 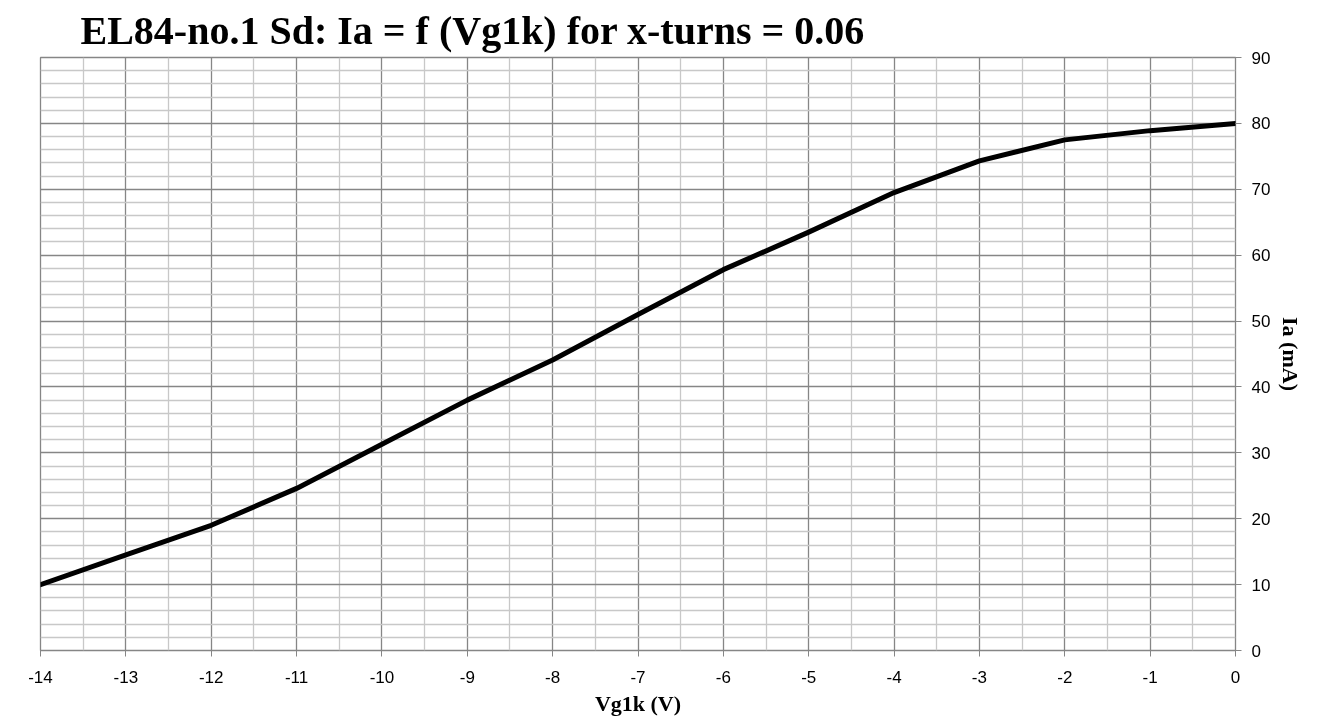 What do you see at coordinates (1256, 651) in the screenshot?
I see `y-tick-label: 0` at bounding box center [1256, 651].